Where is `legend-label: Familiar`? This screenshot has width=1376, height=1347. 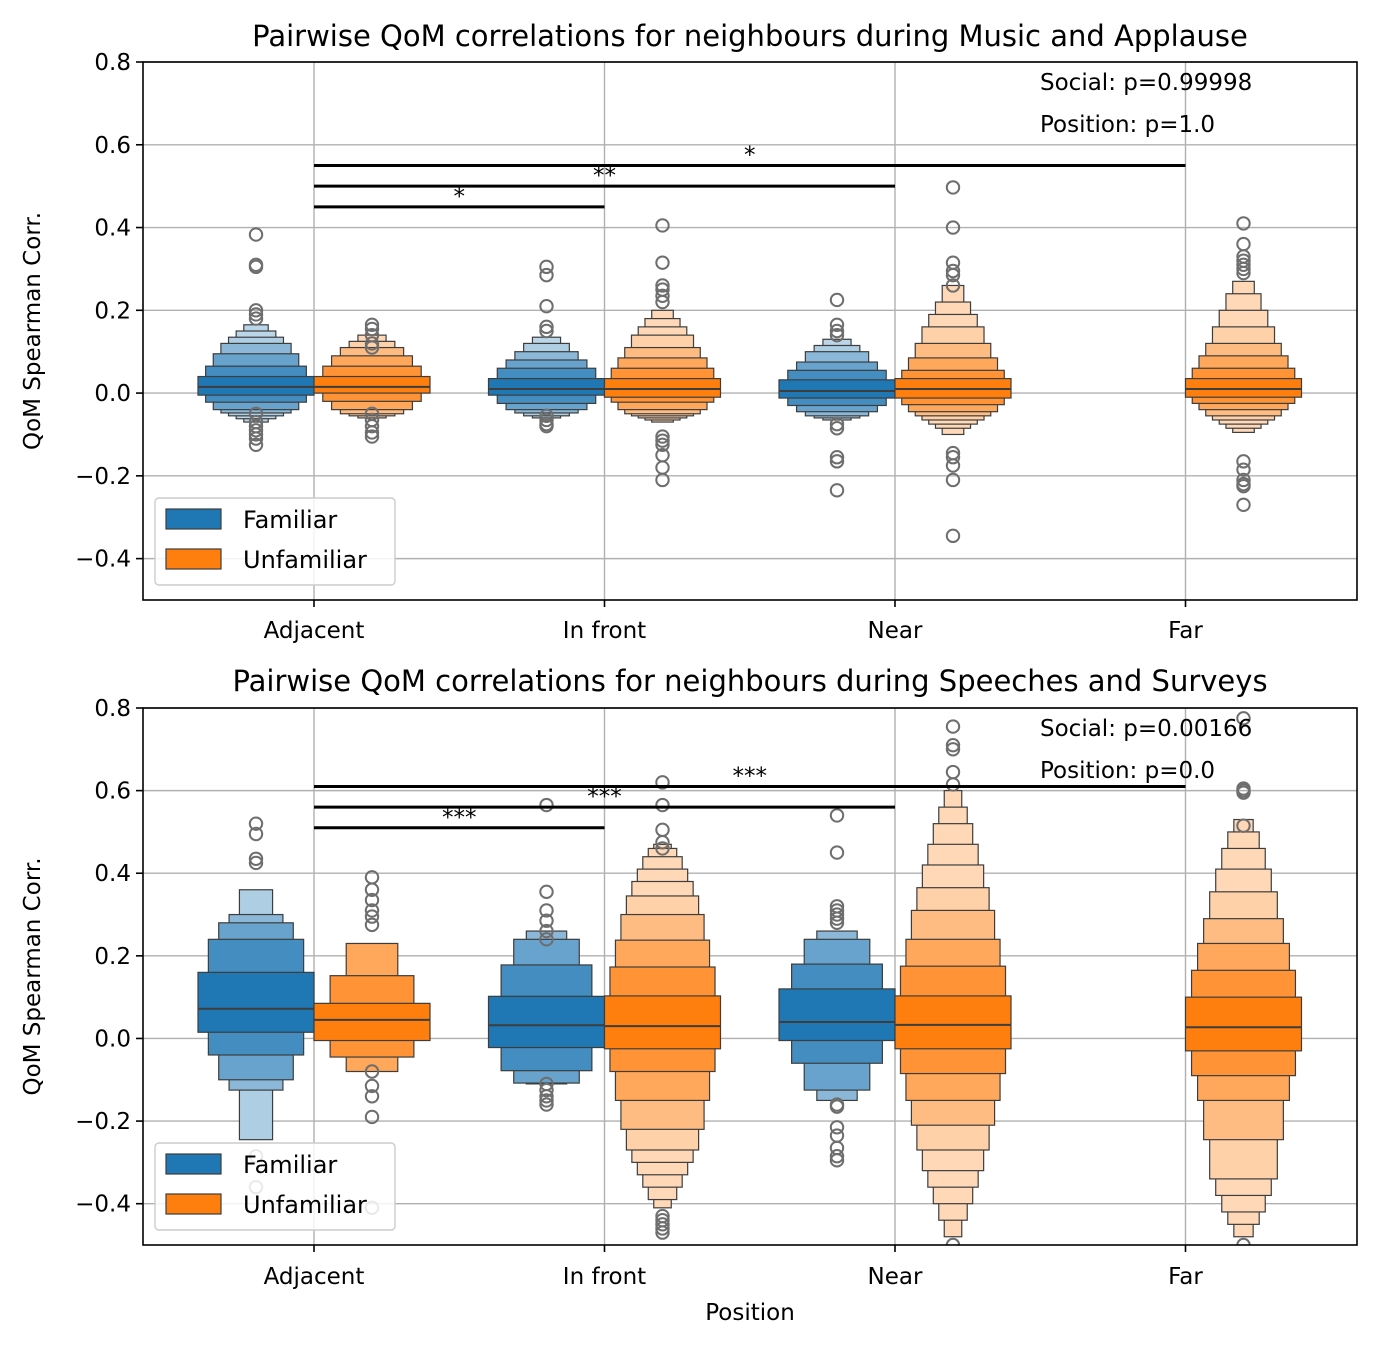 legend-label: Familiar is located at coordinates (290, 520).